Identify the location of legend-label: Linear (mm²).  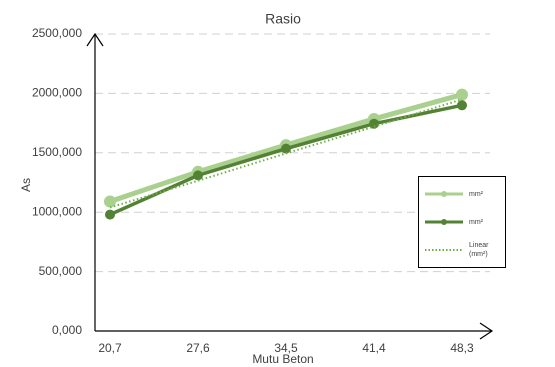
(479, 250).